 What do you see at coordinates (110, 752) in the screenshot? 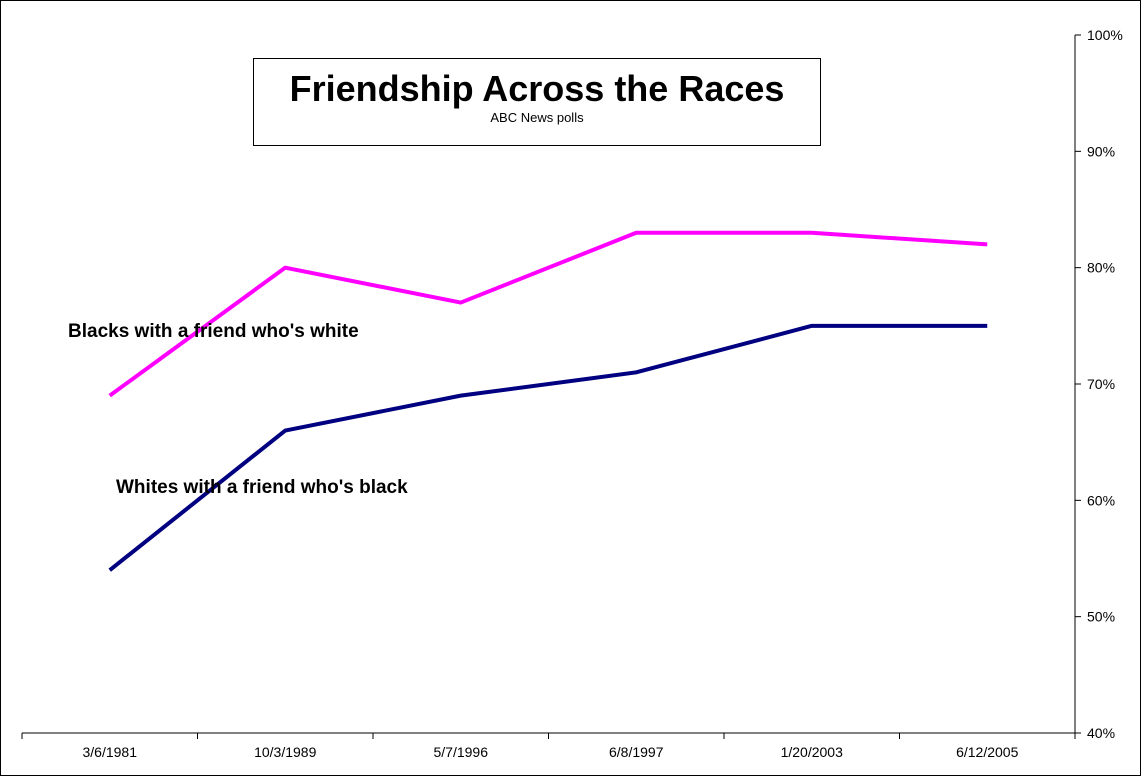
I see `x-tick-label: 3/6/1981` at bounding box center [110, 752].